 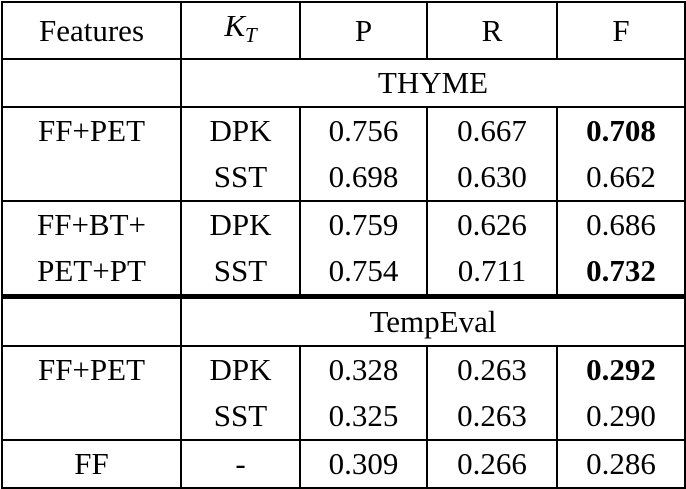 I want to click on header-text: Features, so click(x=91, y=30).